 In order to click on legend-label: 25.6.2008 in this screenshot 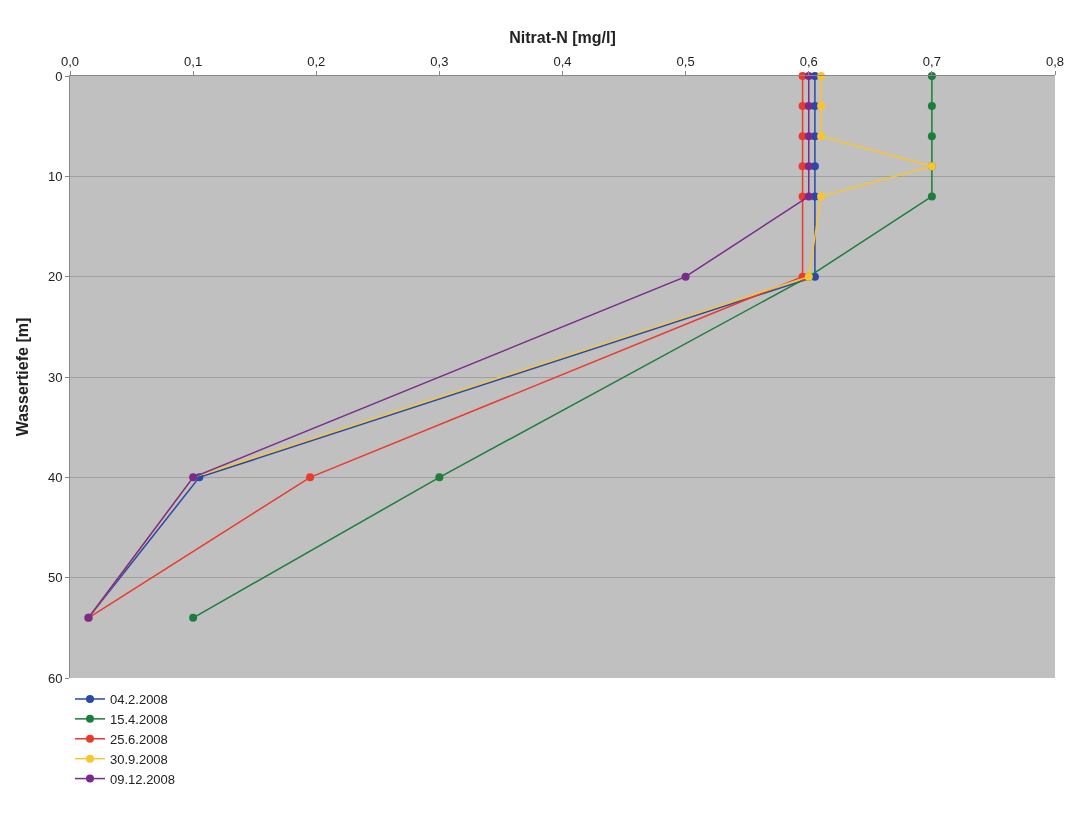, I will do `click(139, 739)`.